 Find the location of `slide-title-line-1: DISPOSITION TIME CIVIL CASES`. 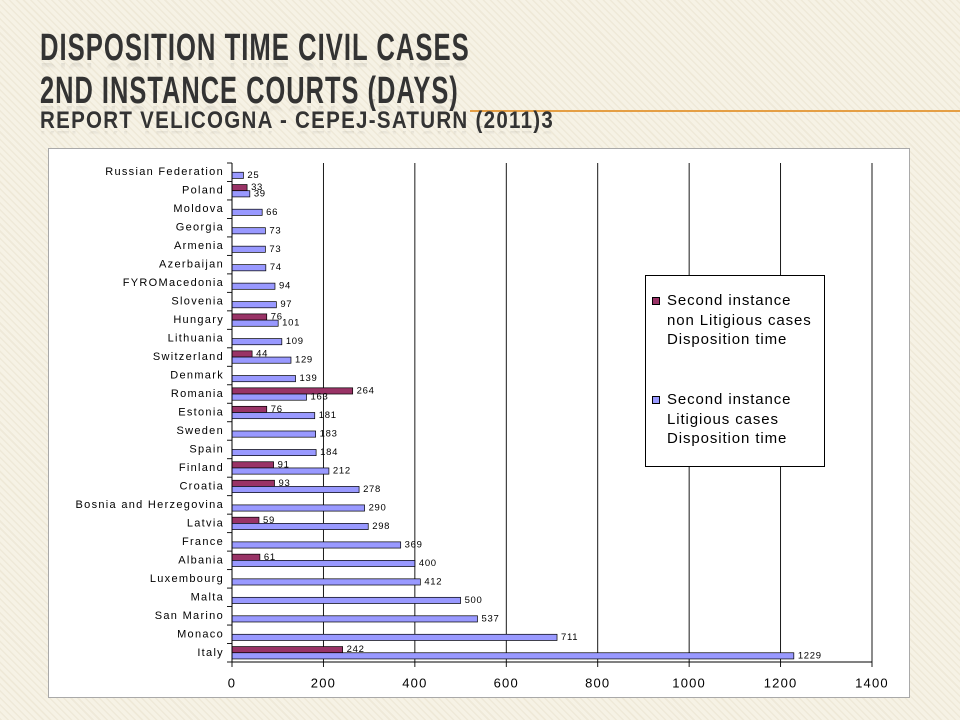

slide-title-line-1: DISPOSITION TIME CIVIL CASES is located at coordinates (255, 48).